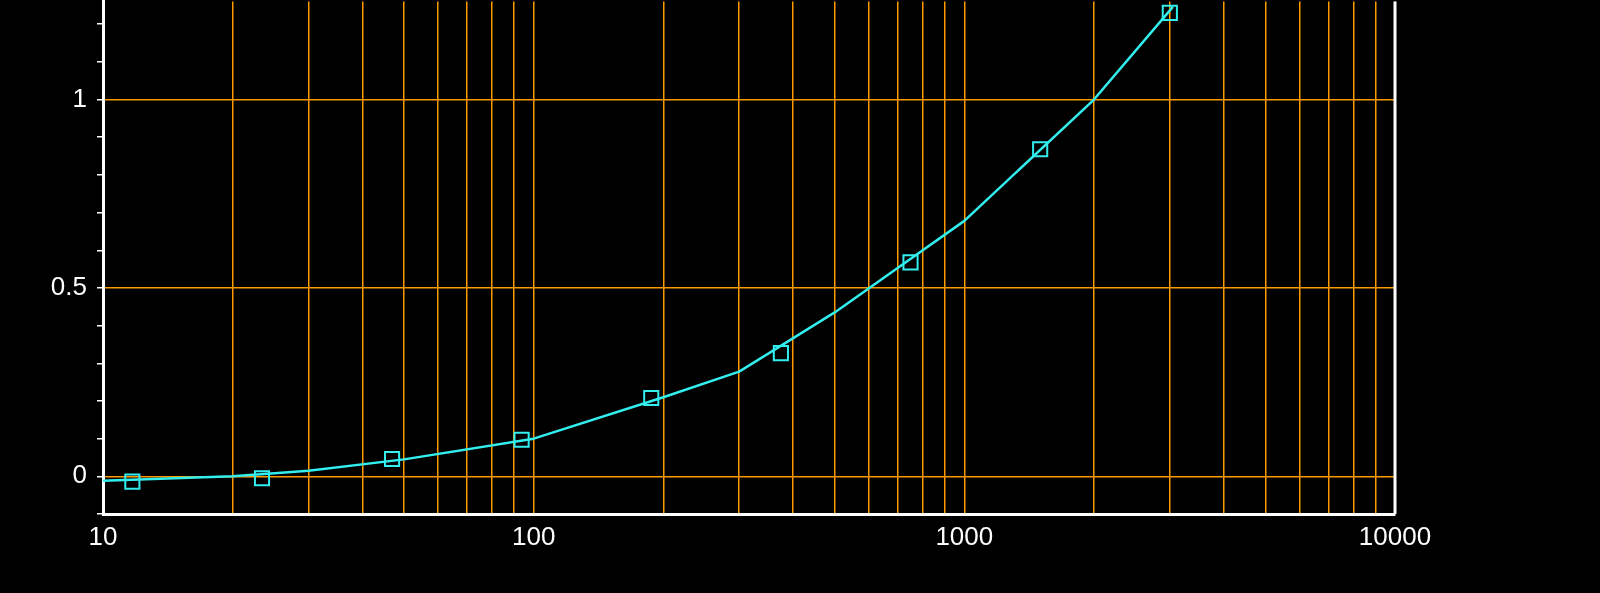 The height and width of the screenshot is (593, 1600). I want to click on y-tick-label: 0.5, so click(68, 286).